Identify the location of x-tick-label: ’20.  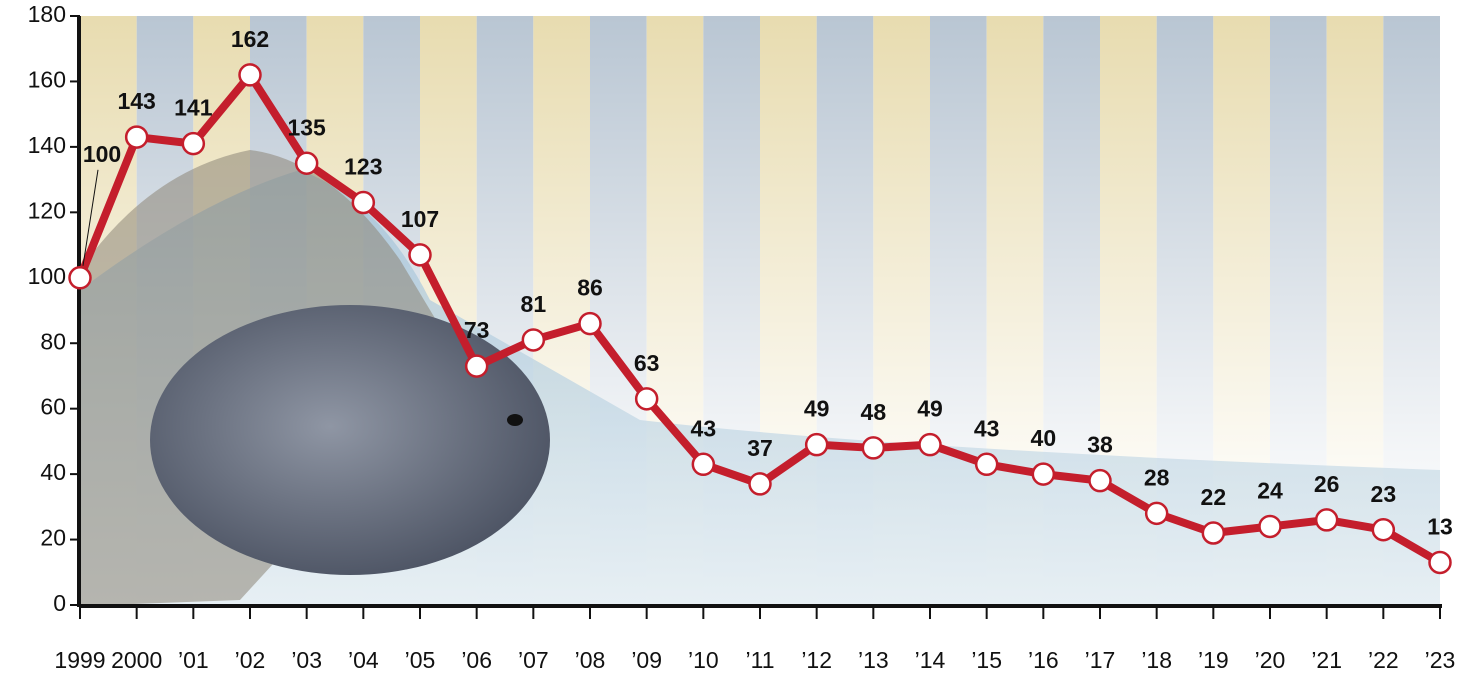
(1270, 660).